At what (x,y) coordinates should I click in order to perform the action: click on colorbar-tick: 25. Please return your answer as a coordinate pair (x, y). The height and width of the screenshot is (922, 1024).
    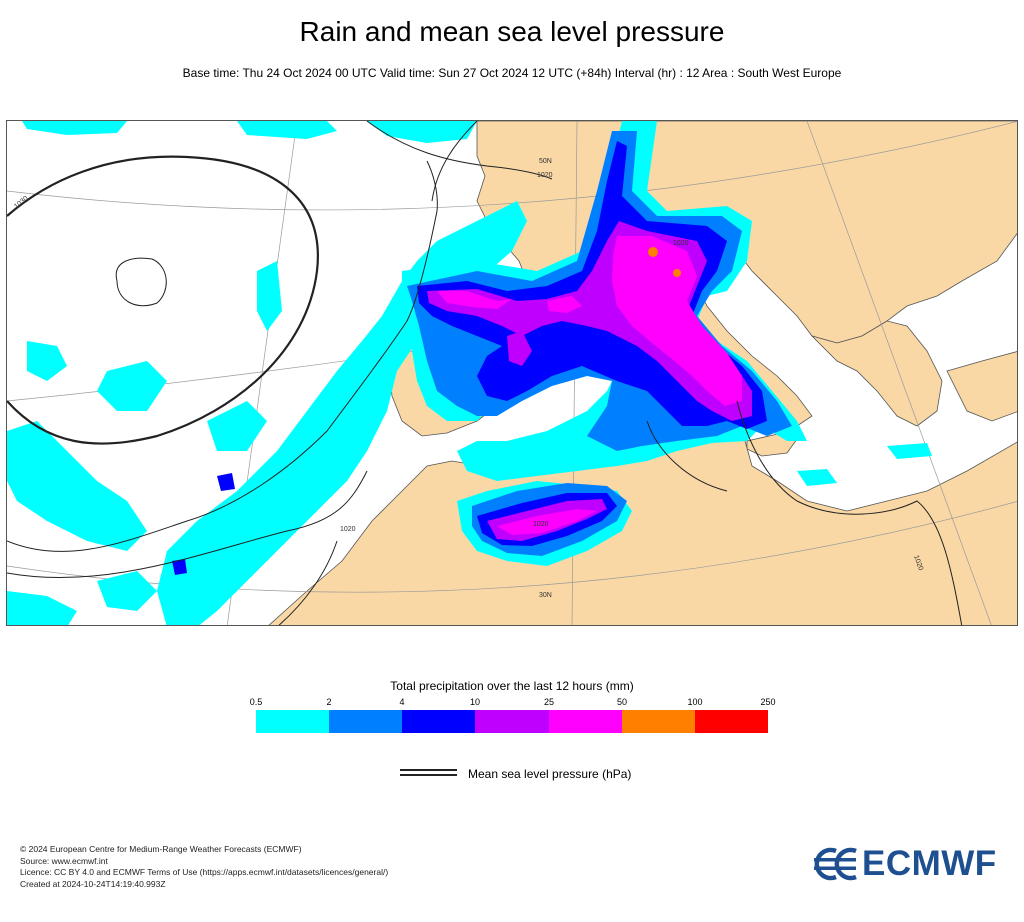
    Looking at the image, I should click on (549, 702).